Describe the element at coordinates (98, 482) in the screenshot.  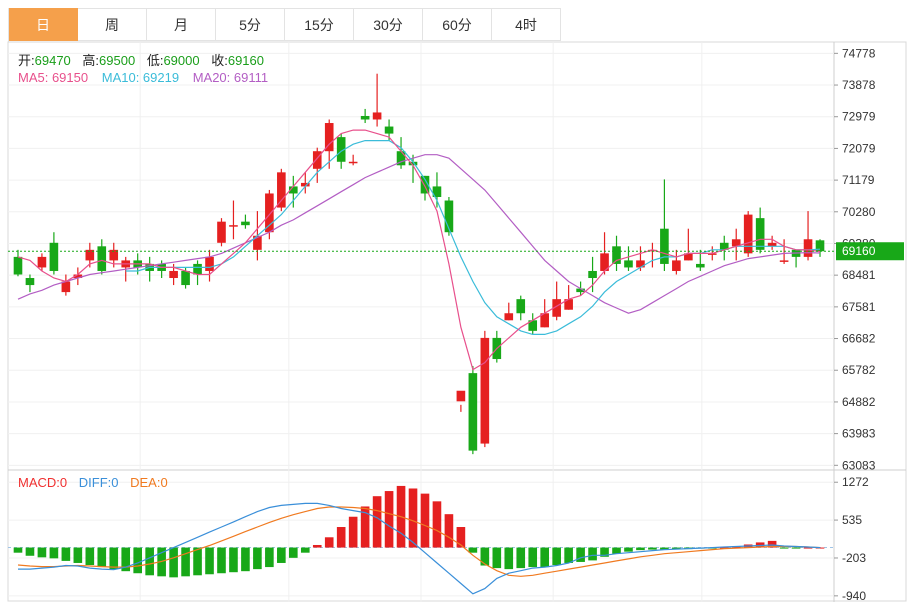
I see `diff-legend-value: DIFF:0` at that location.